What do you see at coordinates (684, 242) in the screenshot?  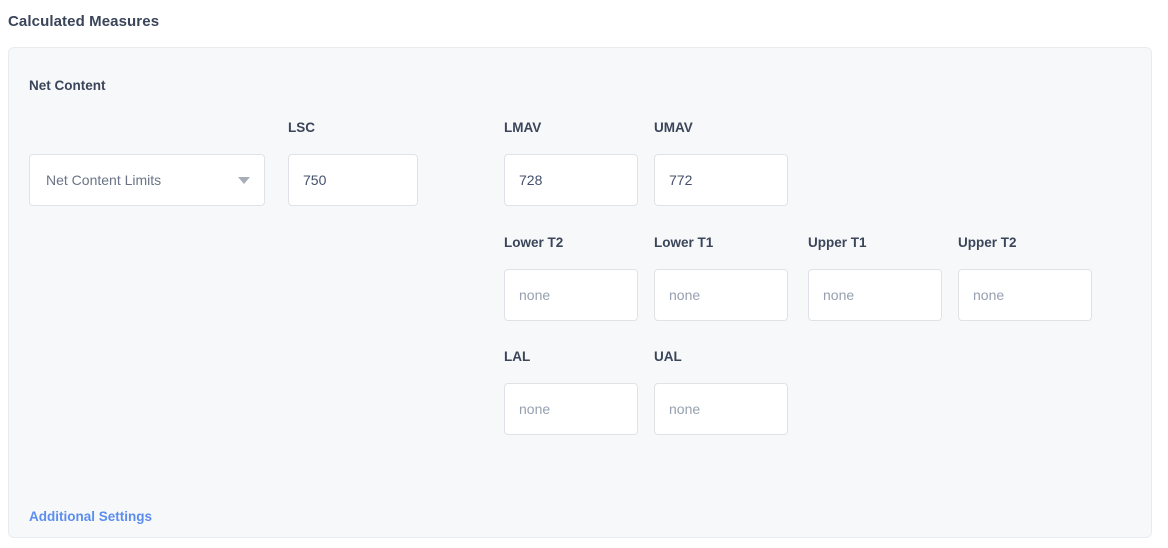 I see `label-lower-t1: Lower T1` at bounding box center [684, 242].